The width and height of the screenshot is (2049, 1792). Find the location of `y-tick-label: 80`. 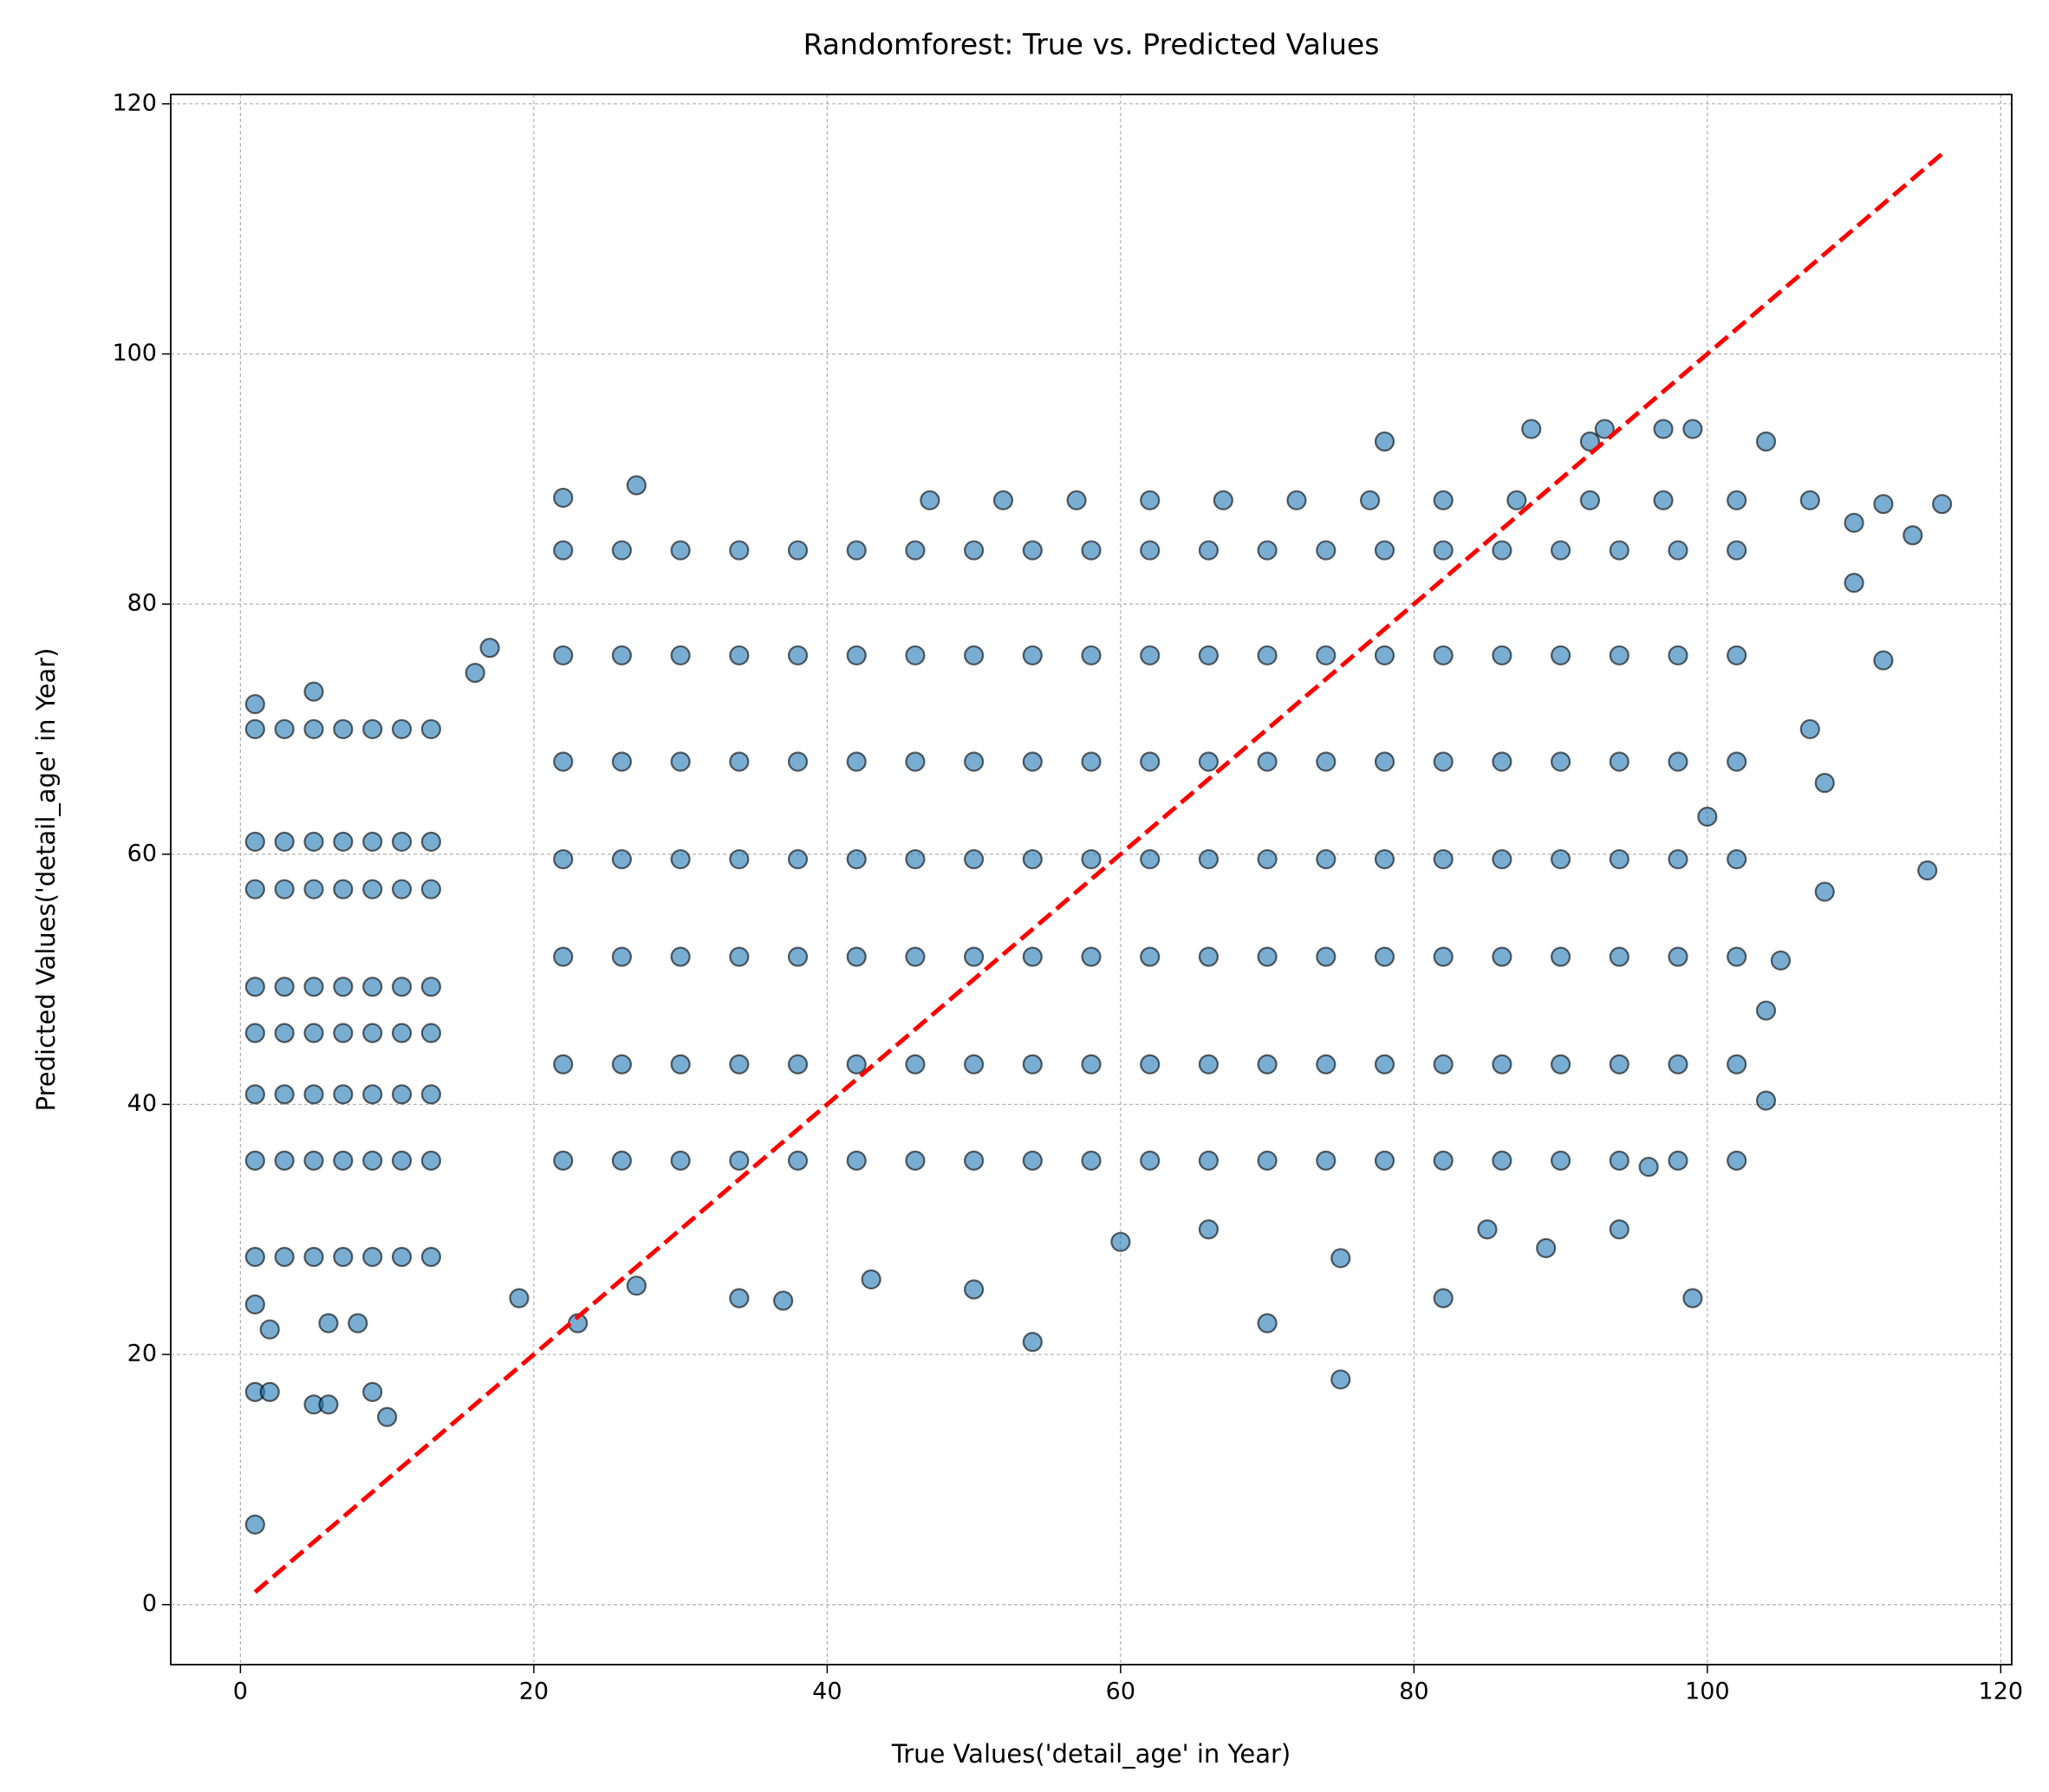

y-tick-label: 80 is located at coordinates (142, 603).